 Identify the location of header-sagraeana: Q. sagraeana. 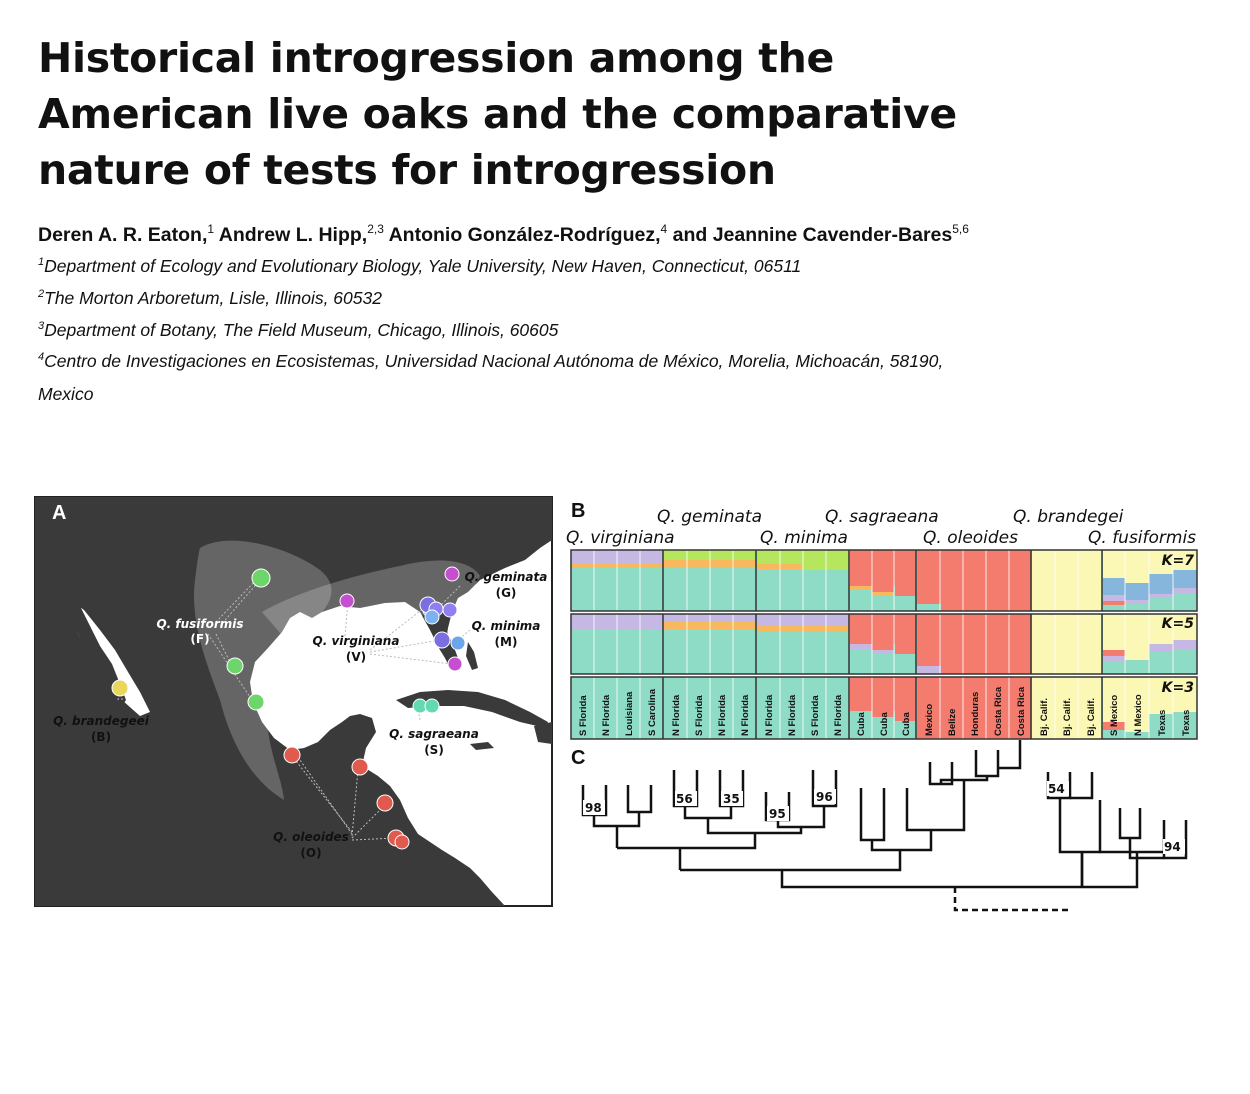
(882, 517).